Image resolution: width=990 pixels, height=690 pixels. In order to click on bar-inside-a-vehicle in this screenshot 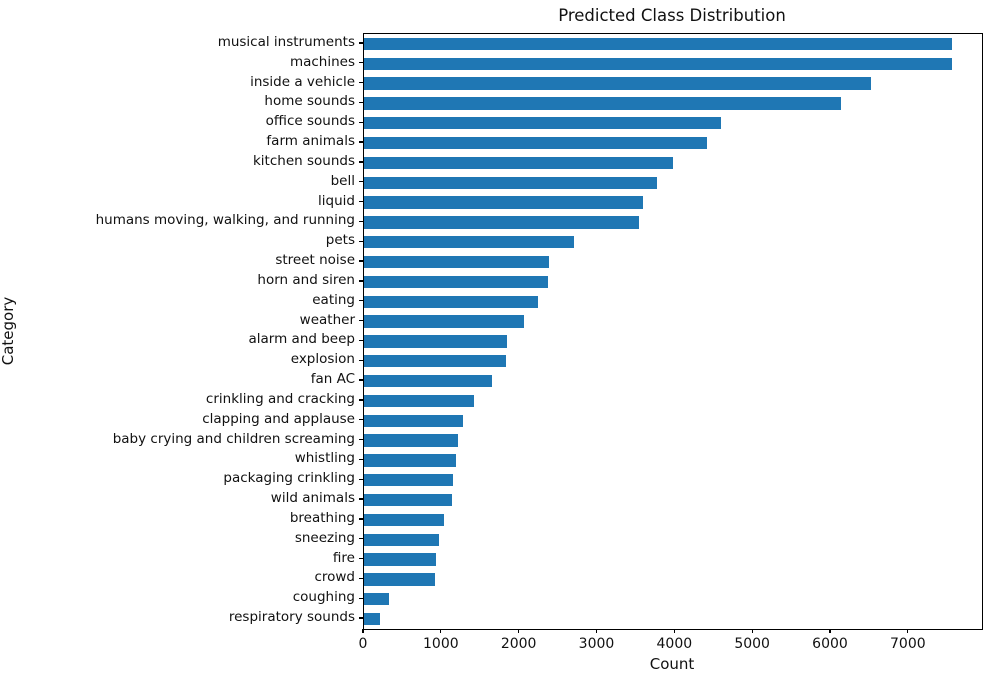, I will do `click(617, 83)`.